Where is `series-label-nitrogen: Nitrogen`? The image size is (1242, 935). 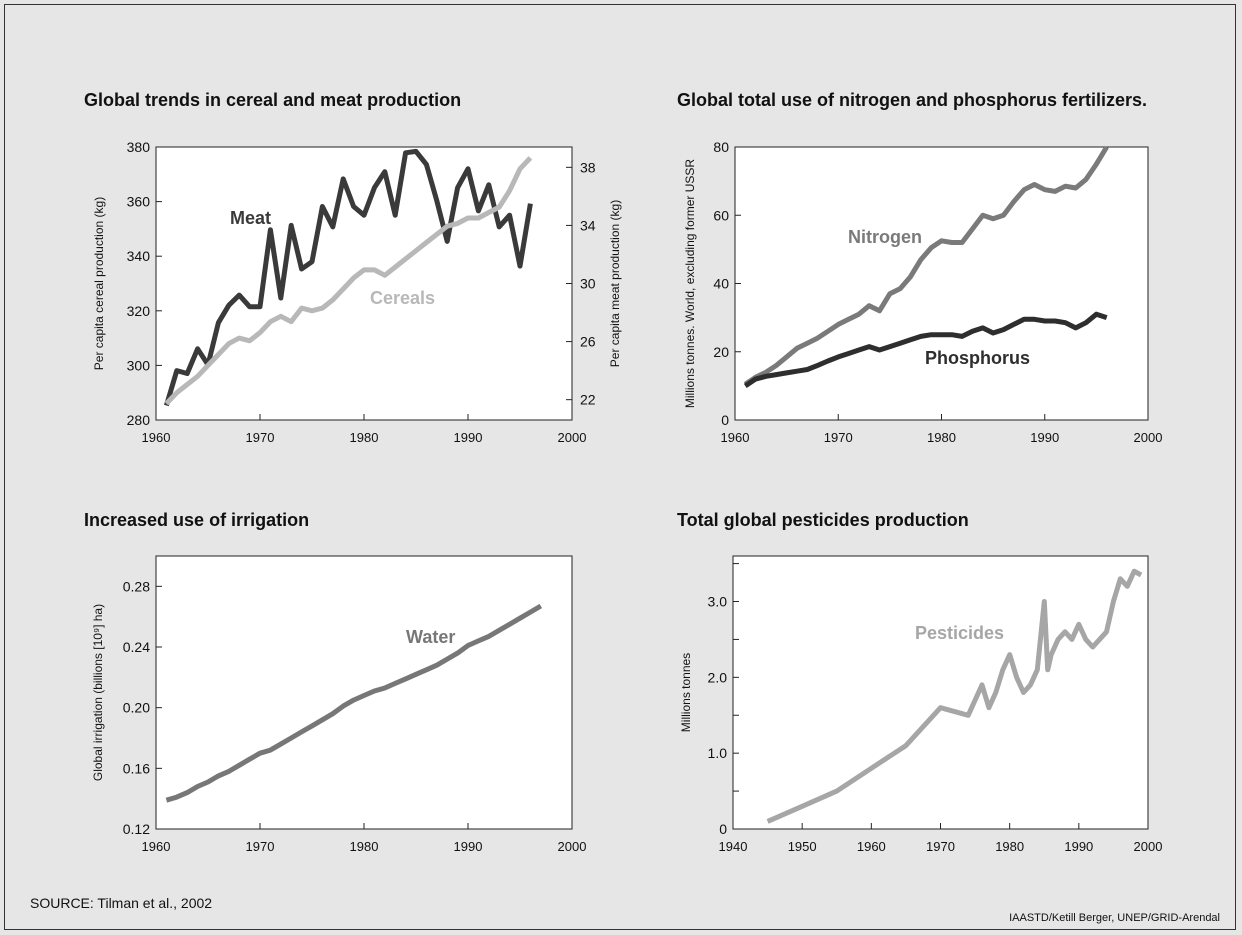 series-label-nitrogen: Nitrogen is located at coordinates (885, 237).